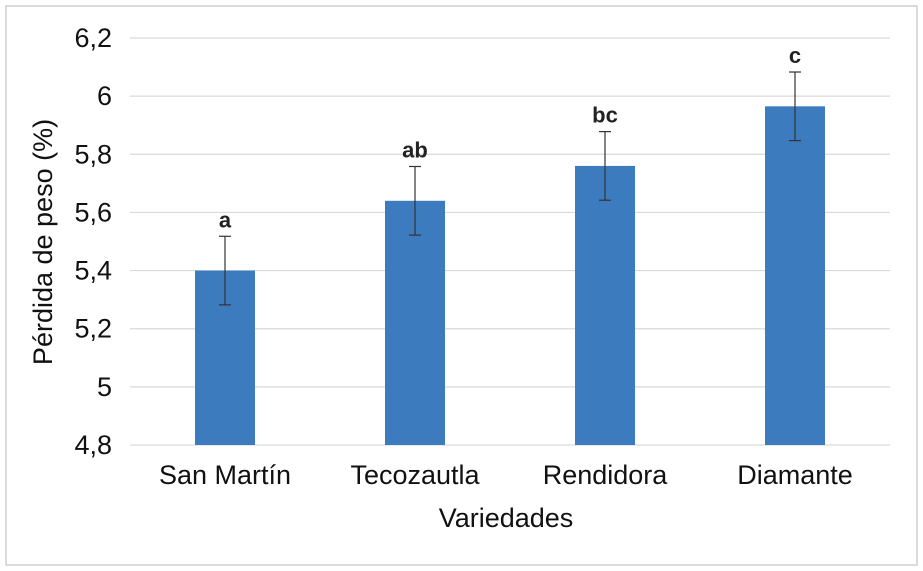  What do you see at coordinates (93, 329) in the screenshot?
I see `y-tick-label: 5,2` at bounding box center [93, 329].